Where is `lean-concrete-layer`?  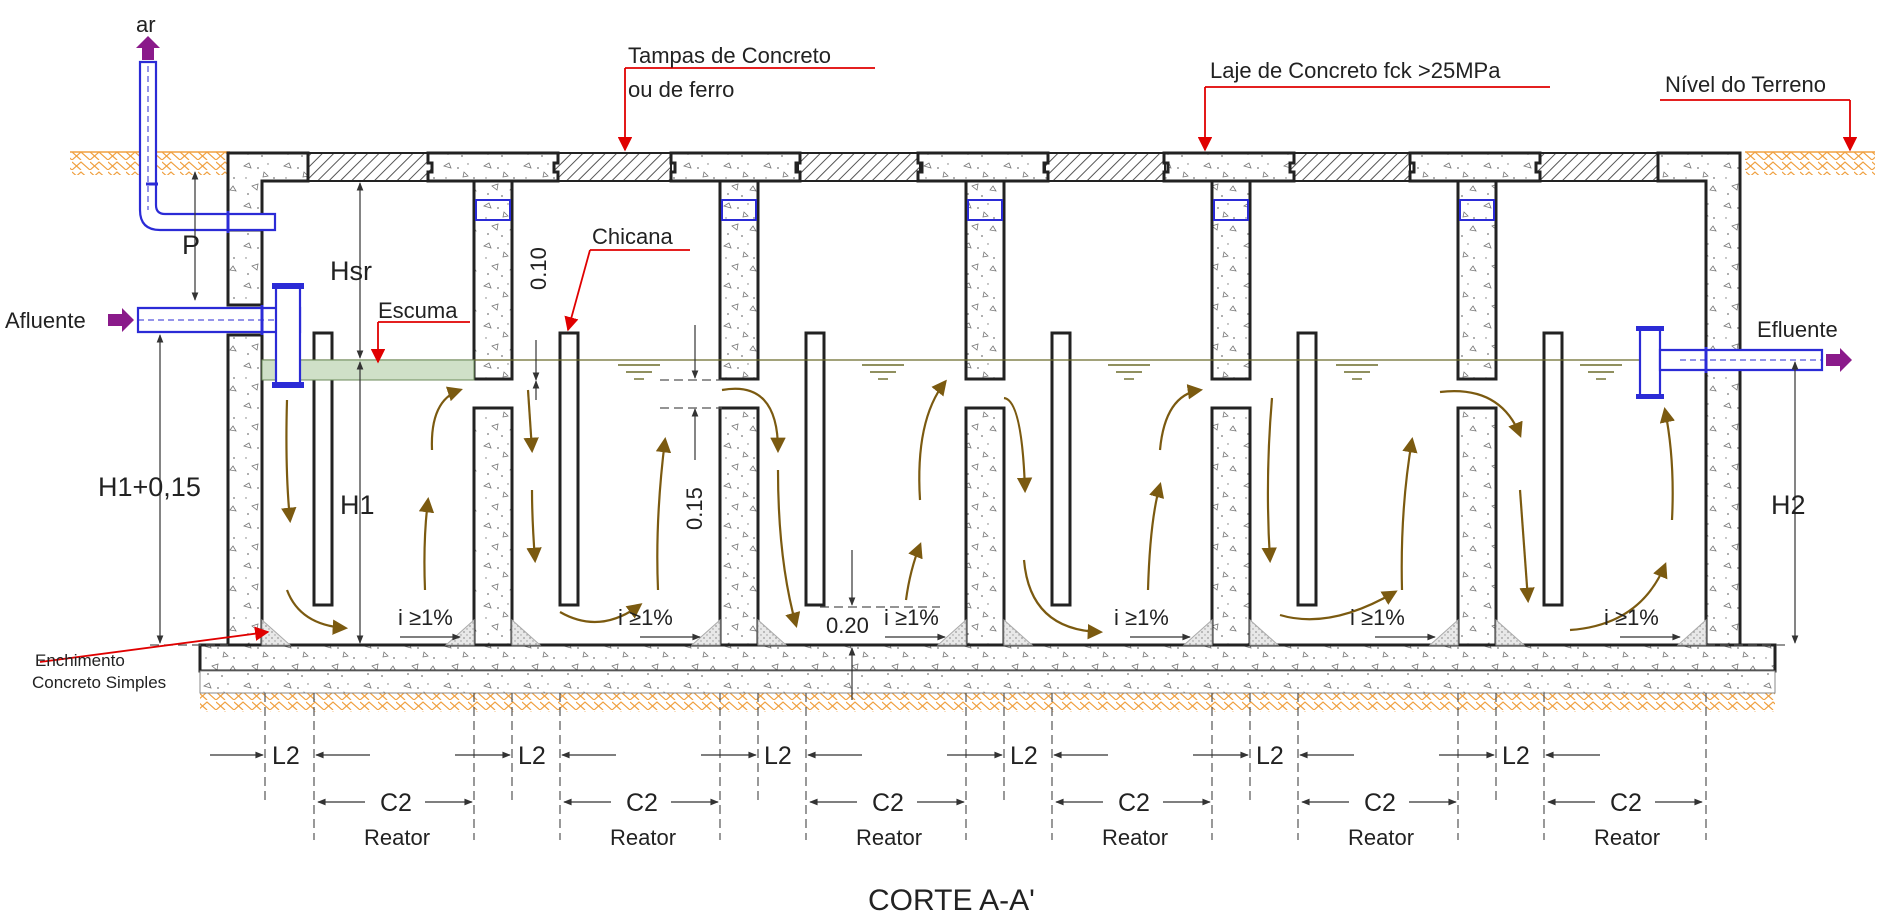 lean-concrete-layer is located at coordinates (987, 682).